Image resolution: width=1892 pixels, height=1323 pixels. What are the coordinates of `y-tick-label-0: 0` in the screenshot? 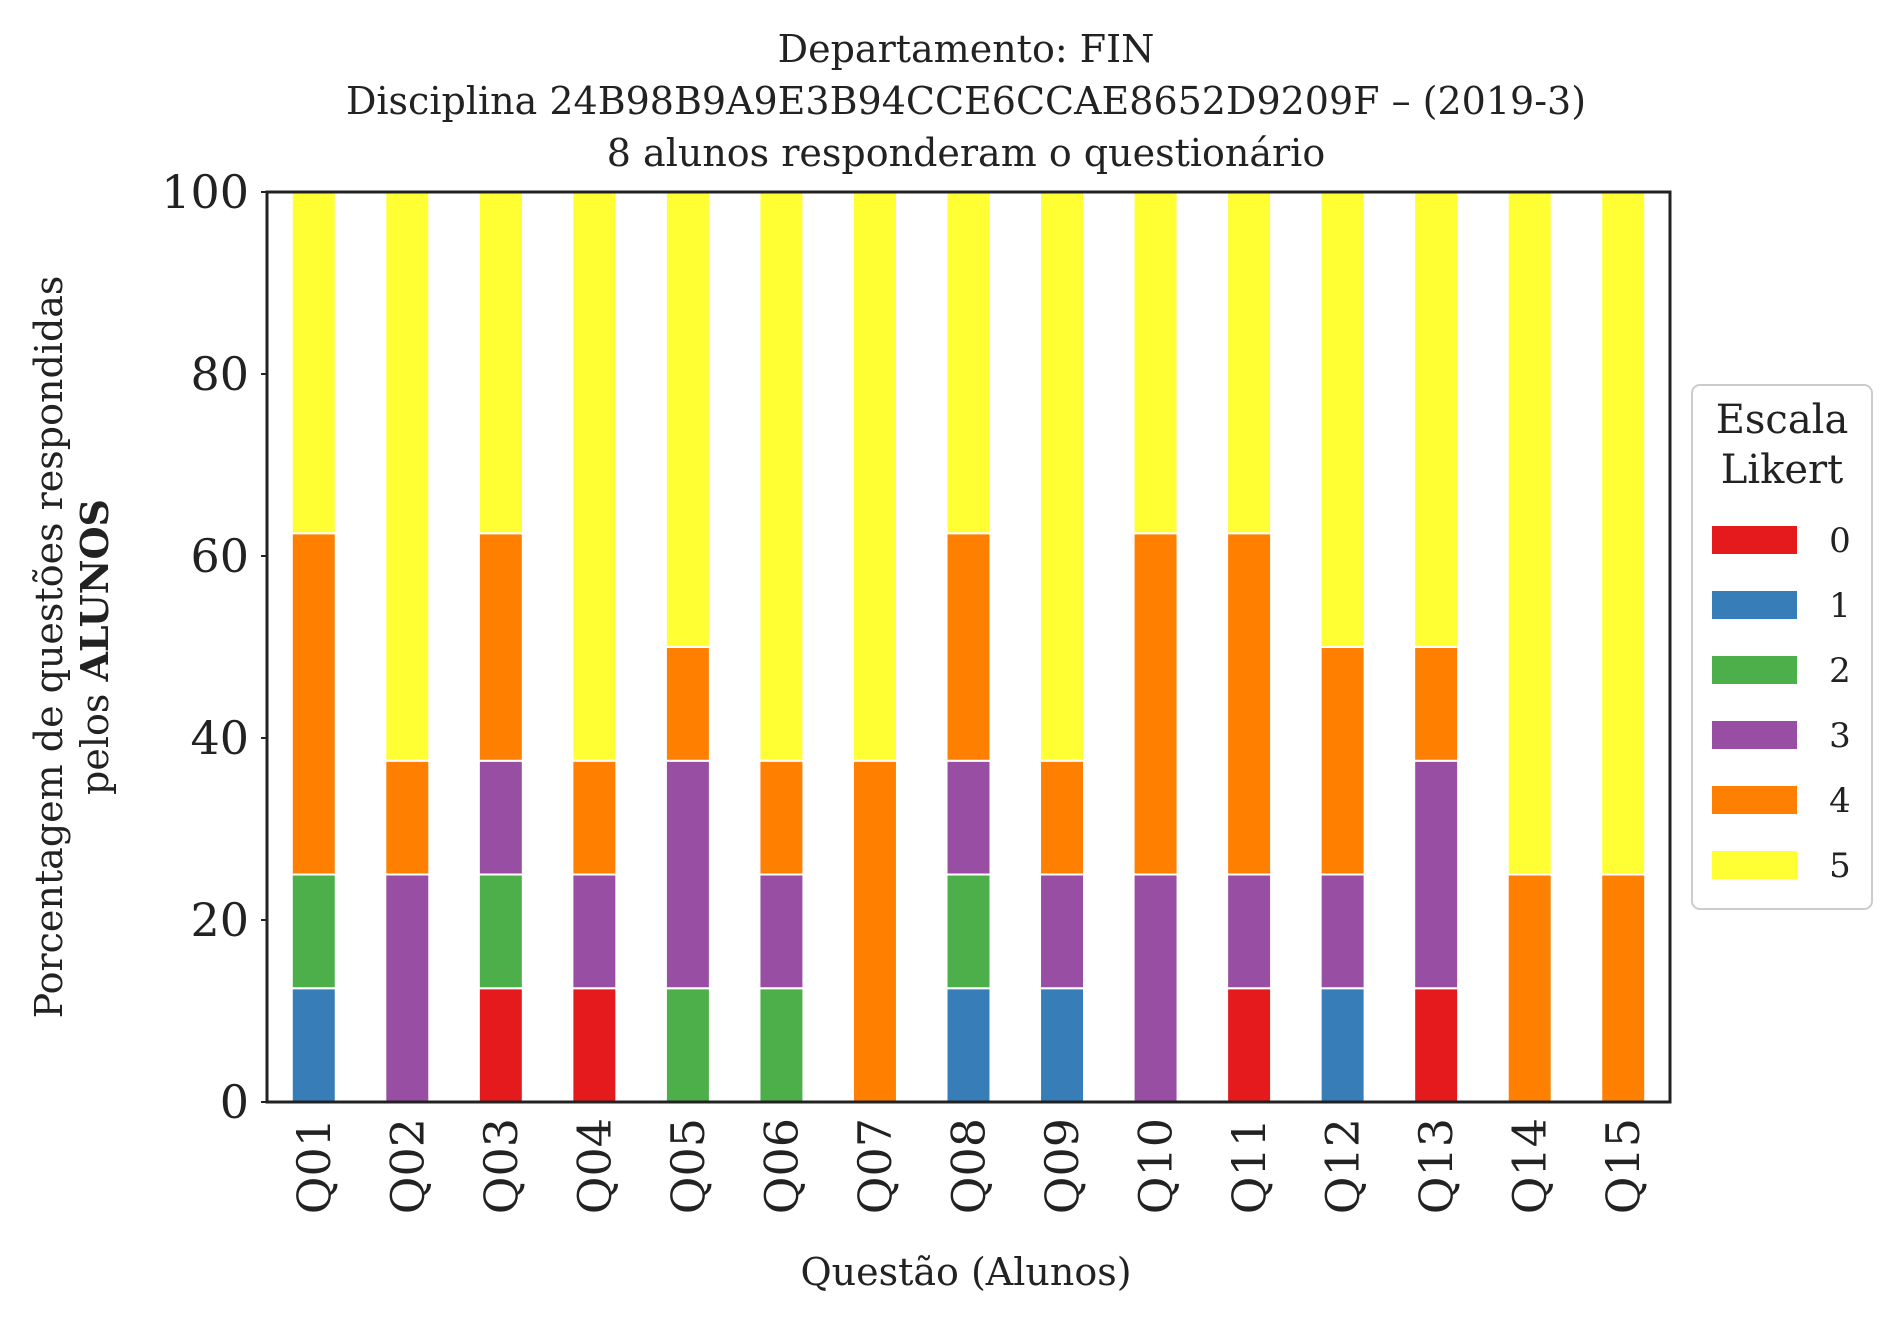 It's located at (234, 1102).